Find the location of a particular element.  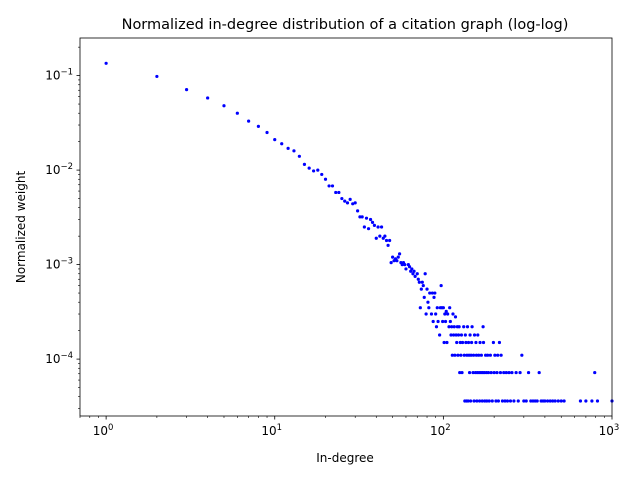

x-tick-label-exponent: 2 is located at coordinates (447, 428).